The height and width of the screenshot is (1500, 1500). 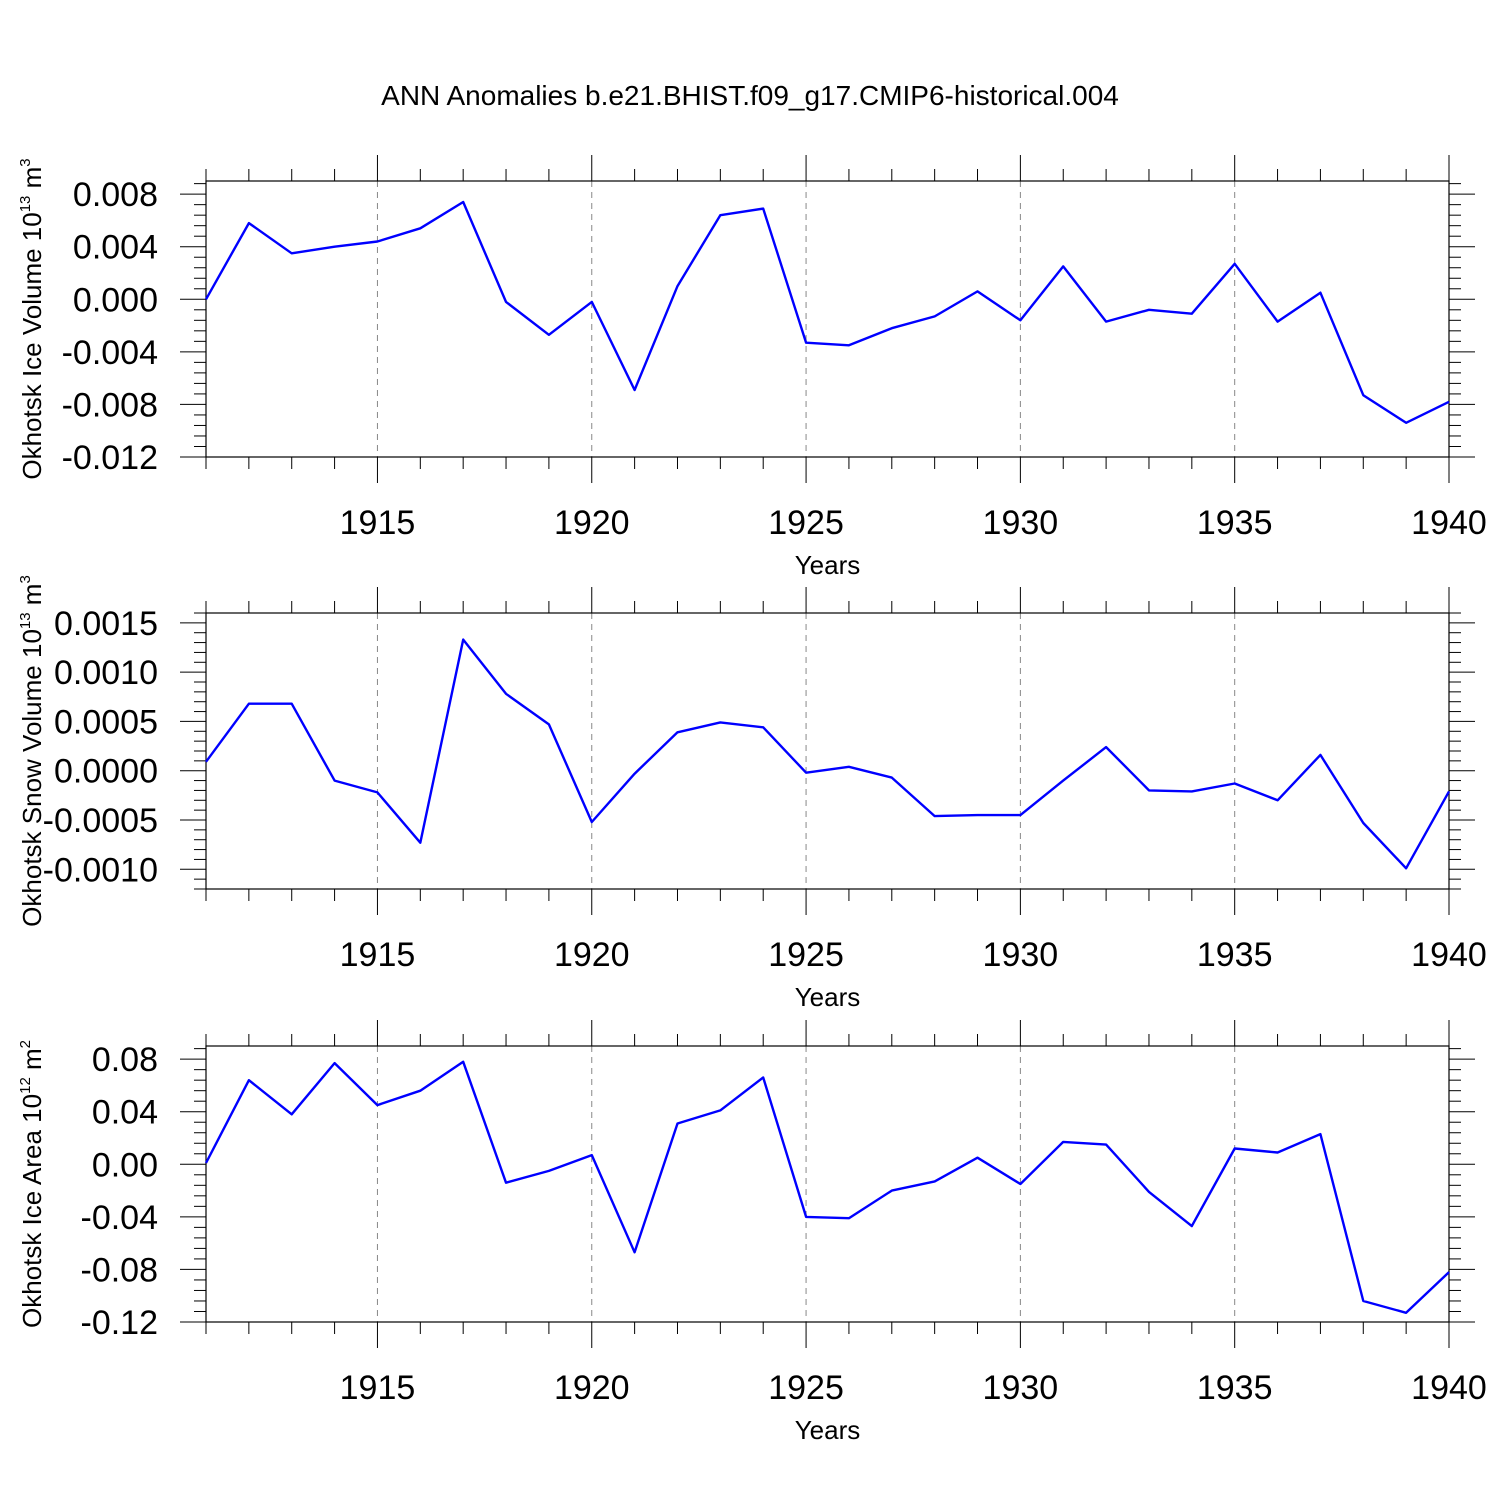 What do you see at coordinates (100, 821) in the screenshot?
I see `y-tick-label: -0.0005` at bounding box center [100, 821].